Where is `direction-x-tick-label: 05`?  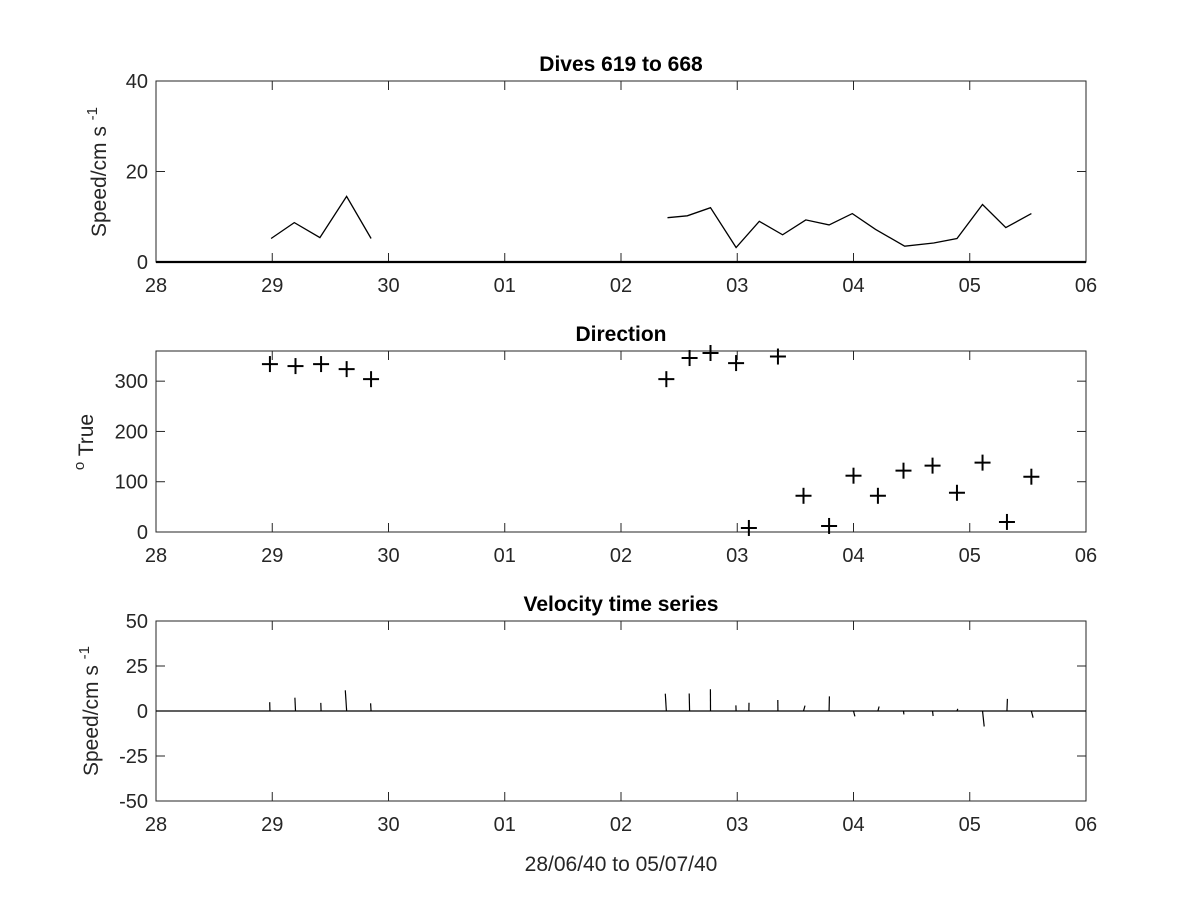 direction-x-tick-label: 05 is located at coordinates (970, 556).